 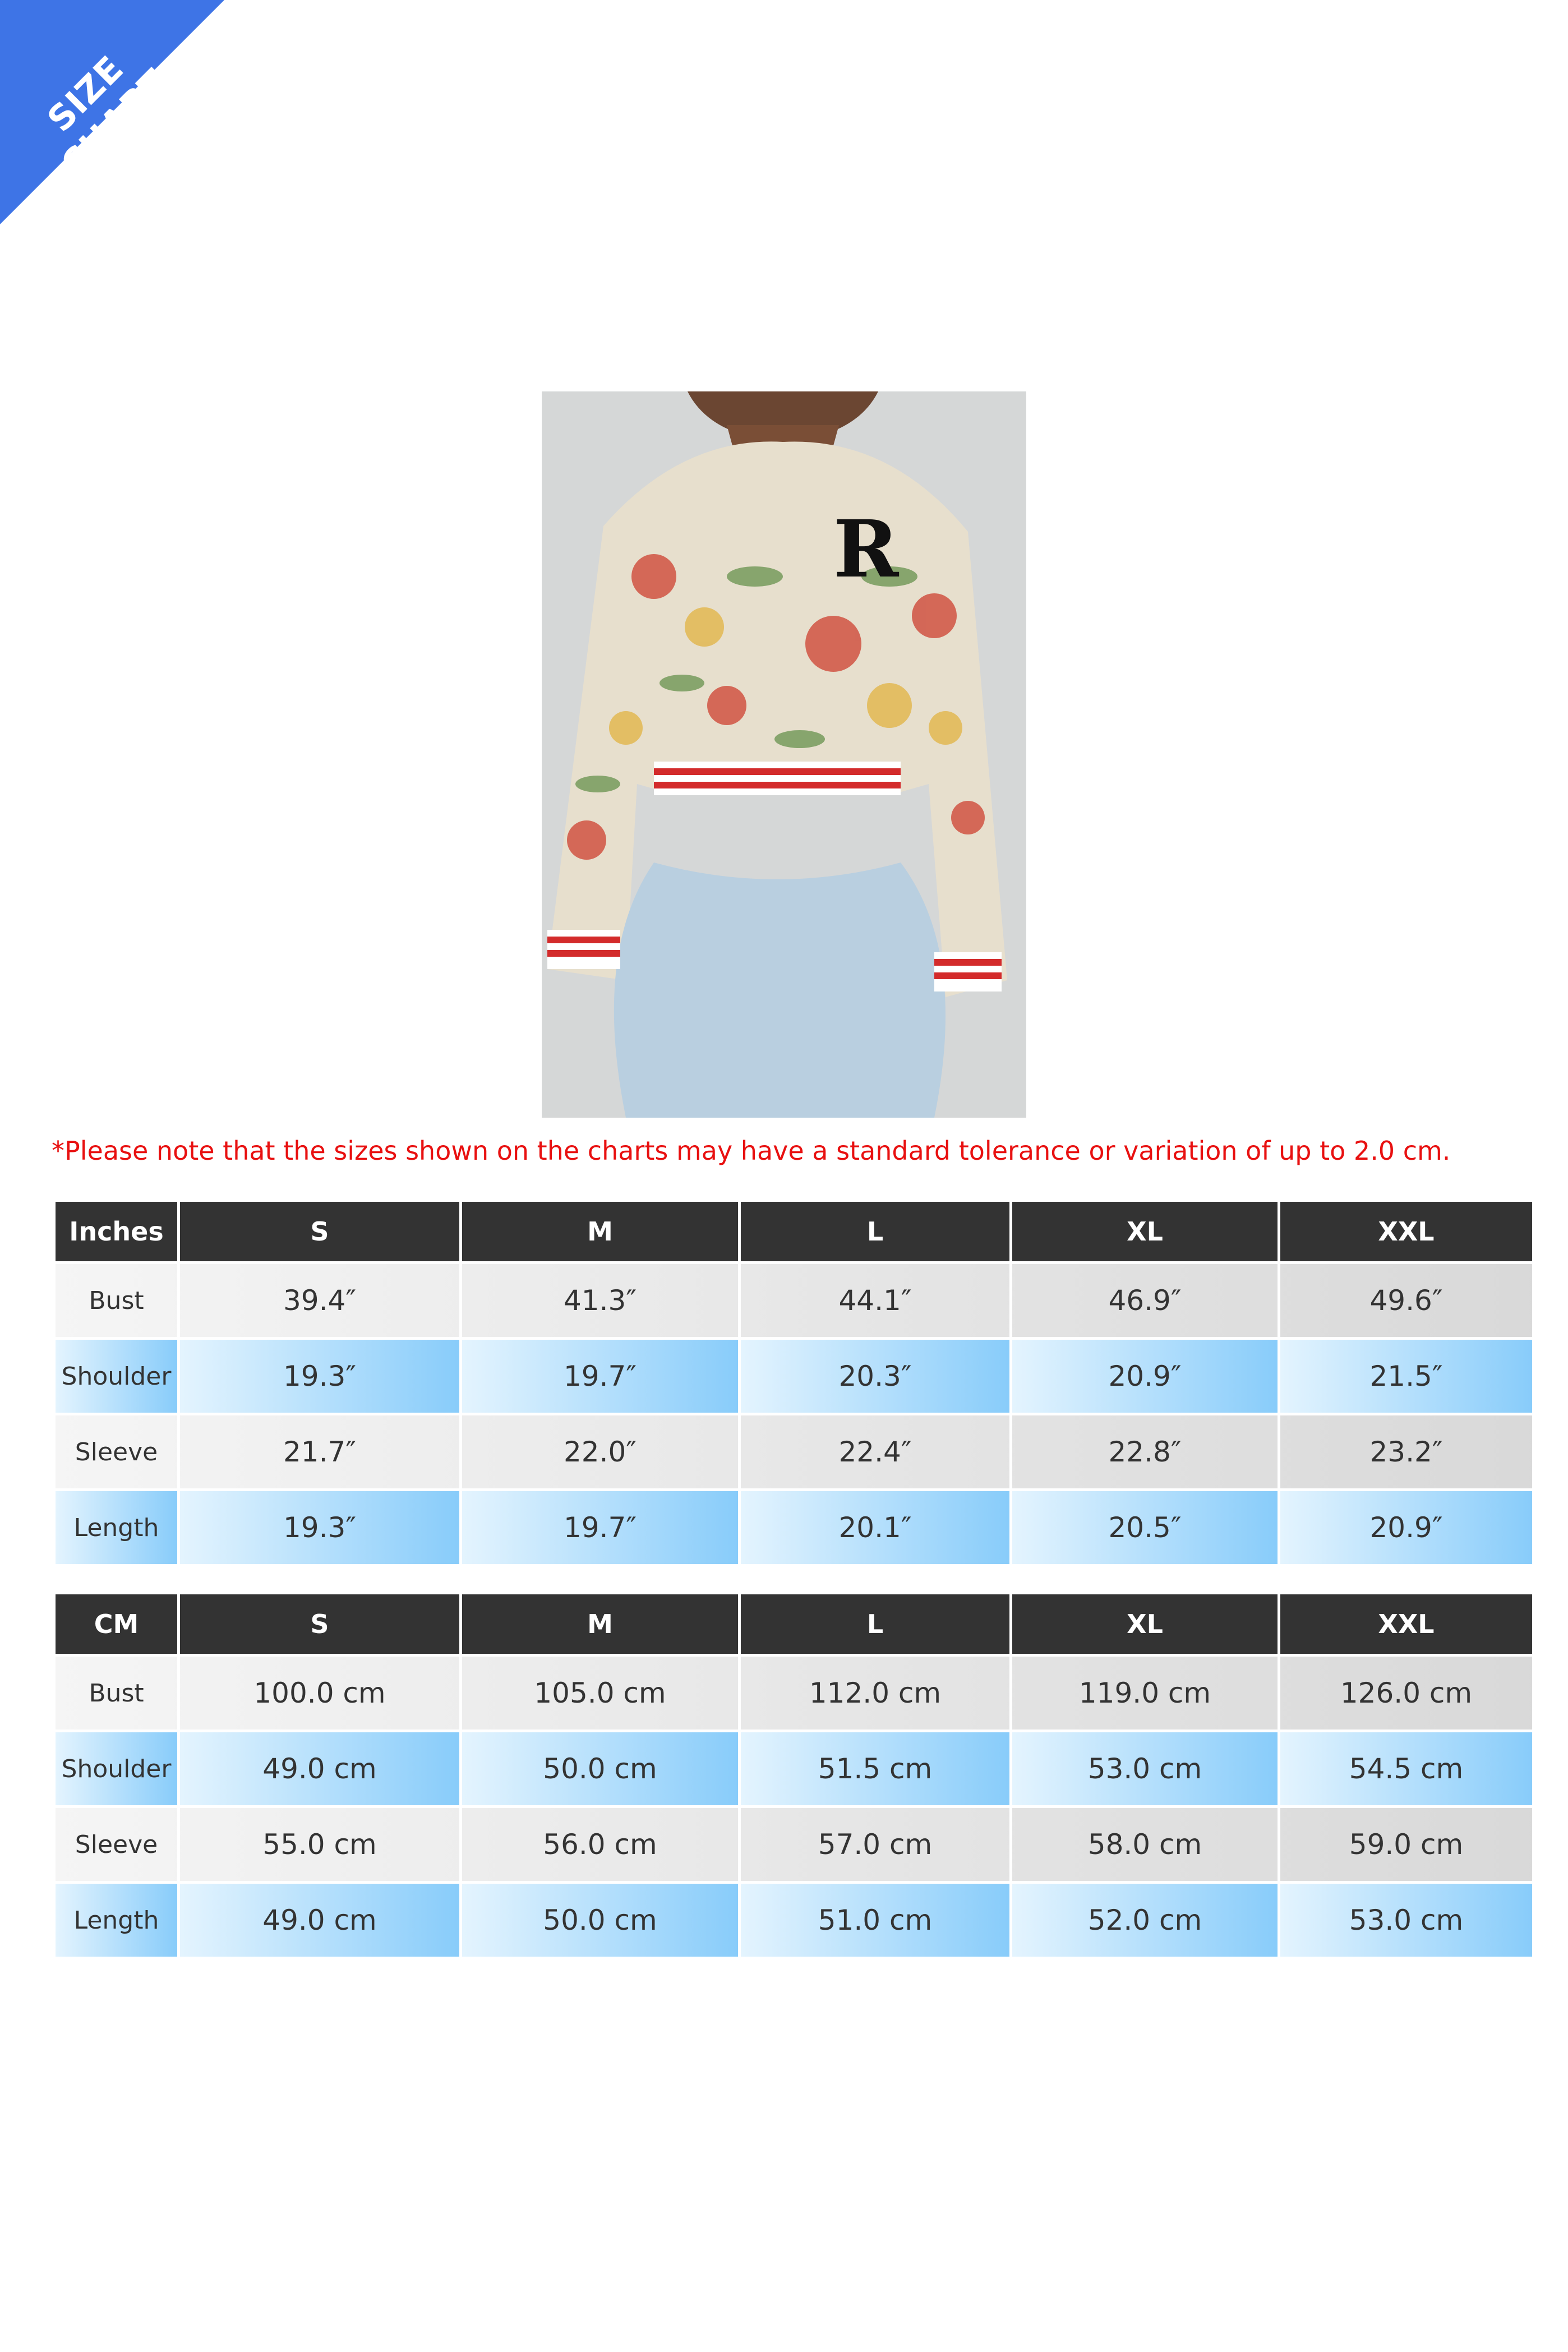 I want to click on table-cell: 112.0 cm, so click(x=875, y=1693).